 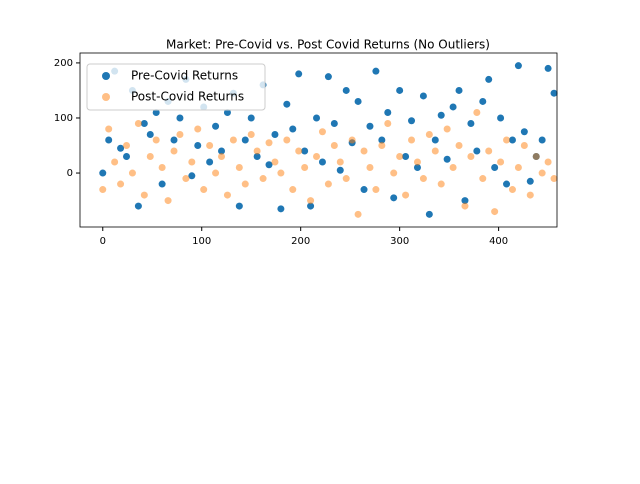 What do you see at coordinates (63, 63) in the screenshot?
I see `y-tick-label: 200` at bounding box center [63, 63].